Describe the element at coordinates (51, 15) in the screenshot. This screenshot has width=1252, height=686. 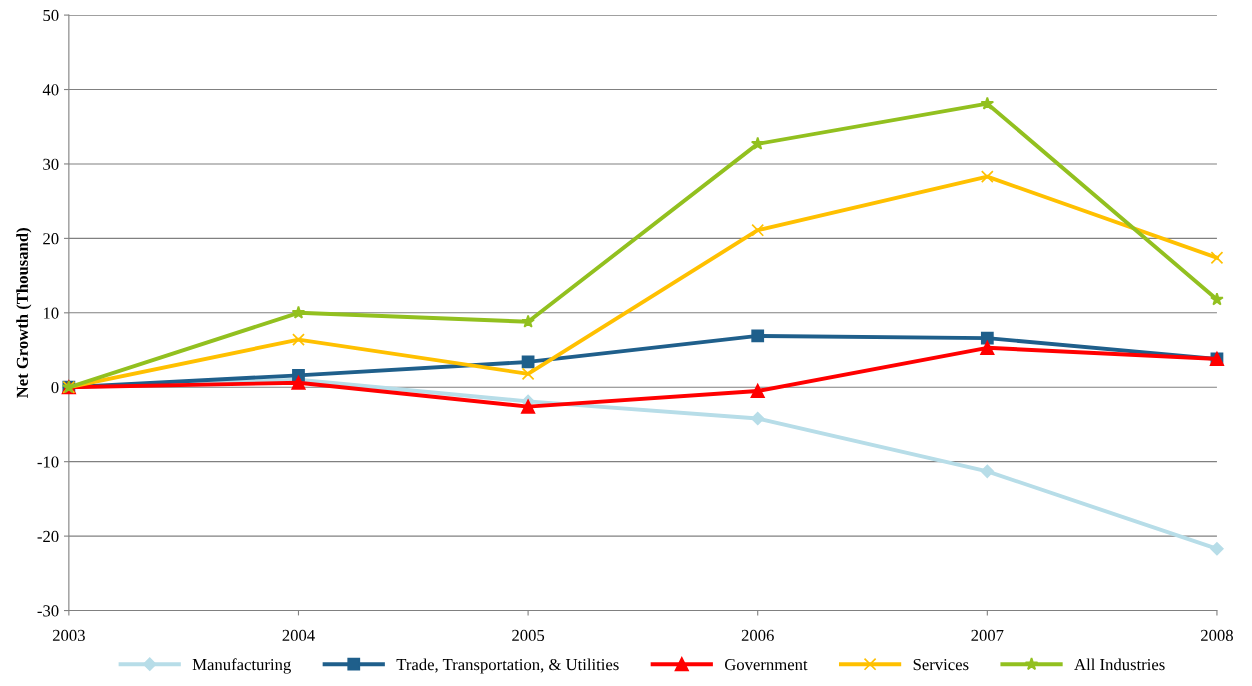
I see `y-tick-label: 50` at that location.